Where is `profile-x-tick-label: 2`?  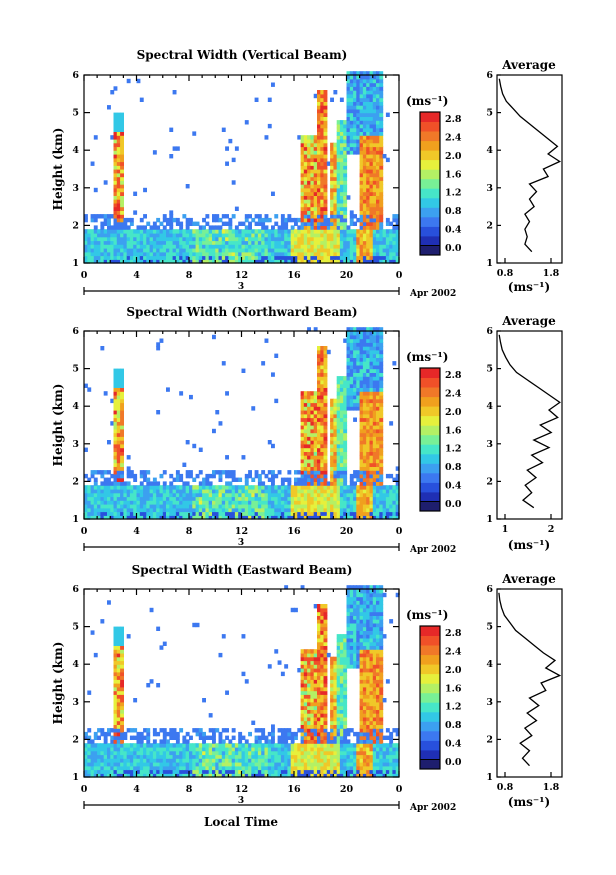 profile-x-tick-label: 2 is located at coordinates (551, 529).